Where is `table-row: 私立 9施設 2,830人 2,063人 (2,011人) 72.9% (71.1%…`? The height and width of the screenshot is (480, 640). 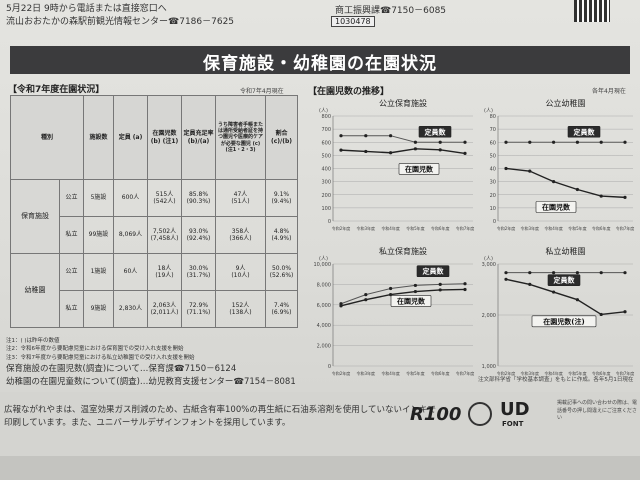
table-row: 私立 9施設 2,830人 2,063人 (2,011人) 72.9% (71.1%… is located at coordinates (154, 309).